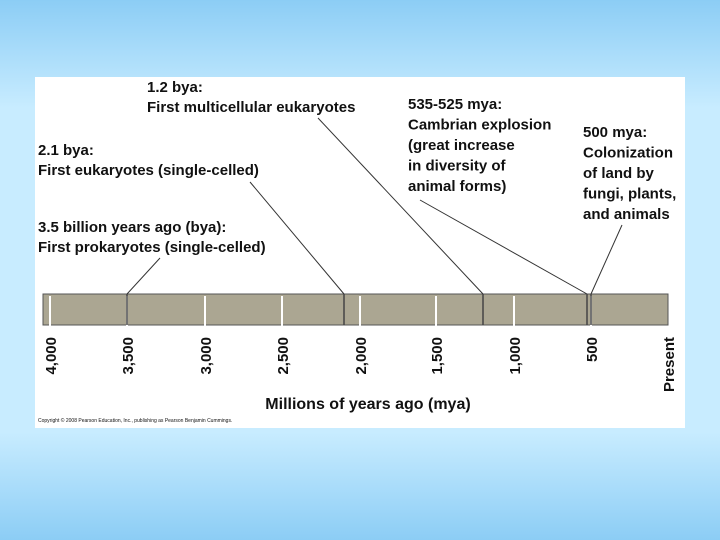 The height and width of the screenshot is (540, 720). What do you see at coordinates (132, 227) in the screenshot?
I see `event-text: 3.5 billion years ago (bya):` at bounding box center [132, 227].